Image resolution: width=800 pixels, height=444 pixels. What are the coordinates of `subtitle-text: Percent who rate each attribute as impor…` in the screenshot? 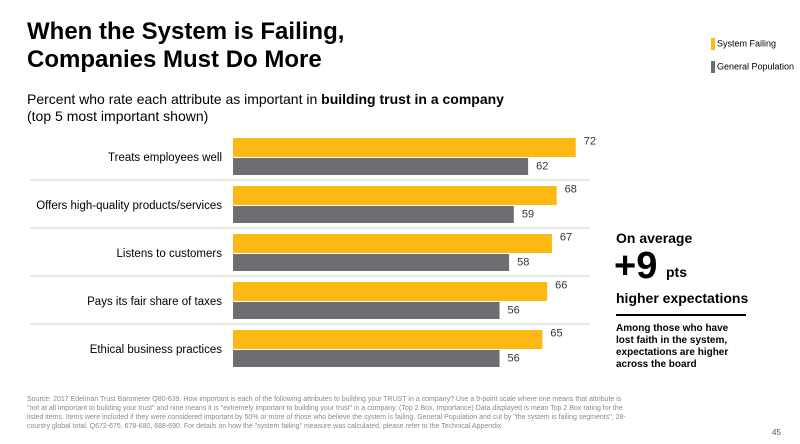 It's located at (174, 99).